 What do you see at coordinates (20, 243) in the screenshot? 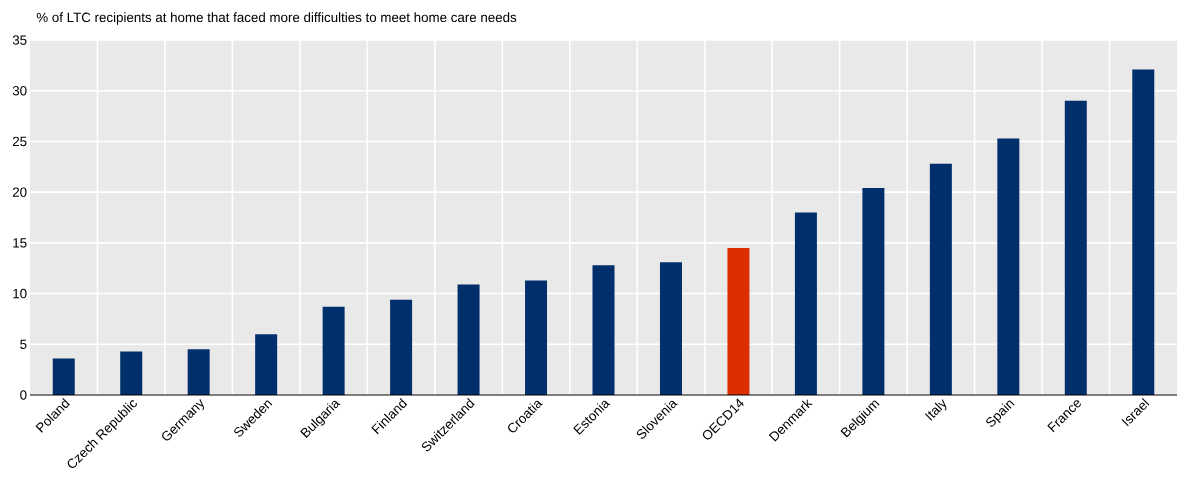
I see `y-tick-label: 15` at bounding box center [20, 243].